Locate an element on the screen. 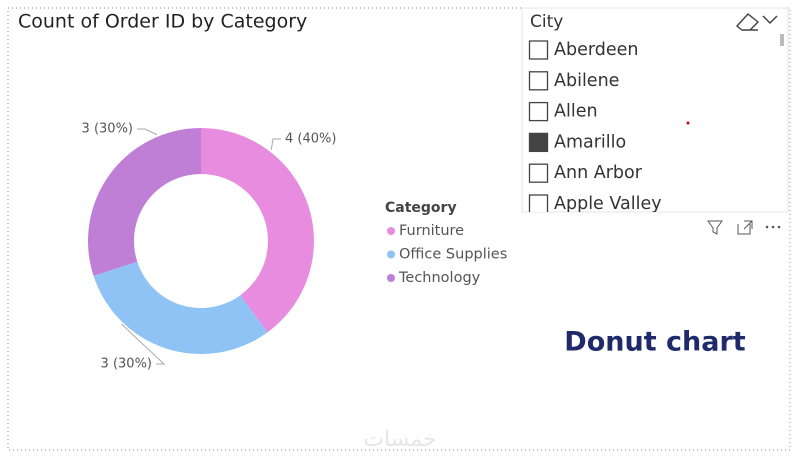 This screenshot has height=460, width=800. chevron-icon is located at coordinates (770, 20).